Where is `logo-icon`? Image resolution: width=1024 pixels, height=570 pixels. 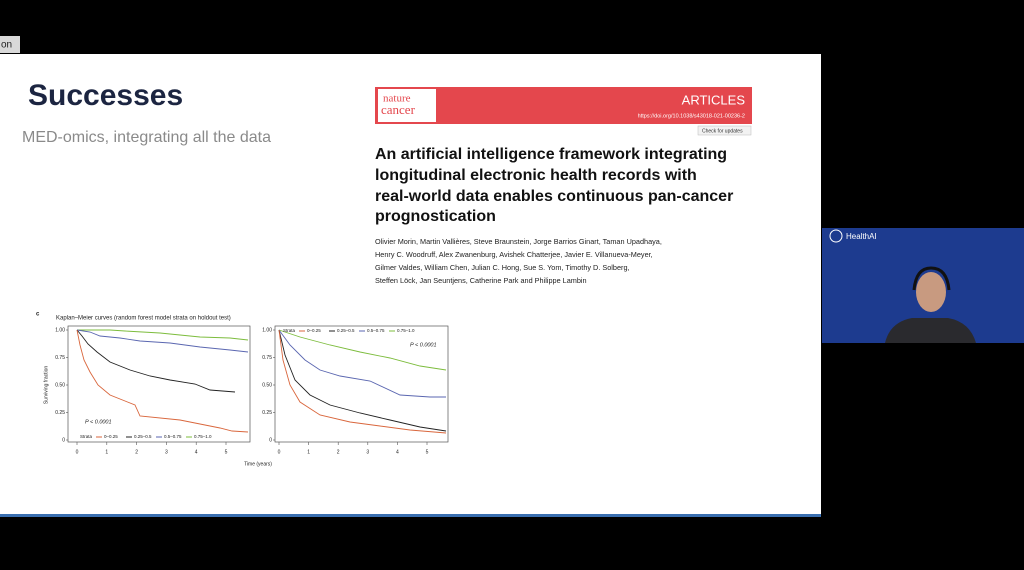 logo-icon is located at coordinates (836, 236).